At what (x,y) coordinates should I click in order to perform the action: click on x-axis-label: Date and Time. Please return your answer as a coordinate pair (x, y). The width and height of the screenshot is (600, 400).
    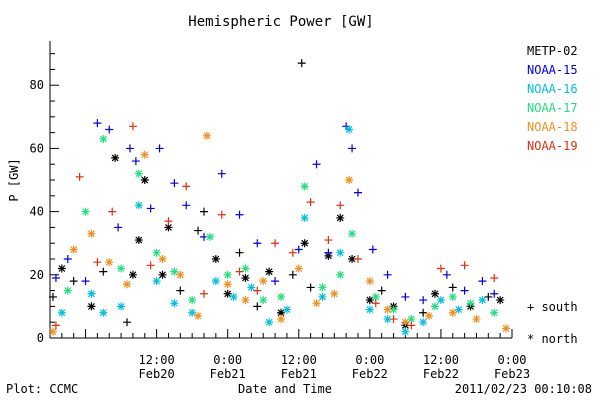
    Looking at the image, I should click on (285, 389).